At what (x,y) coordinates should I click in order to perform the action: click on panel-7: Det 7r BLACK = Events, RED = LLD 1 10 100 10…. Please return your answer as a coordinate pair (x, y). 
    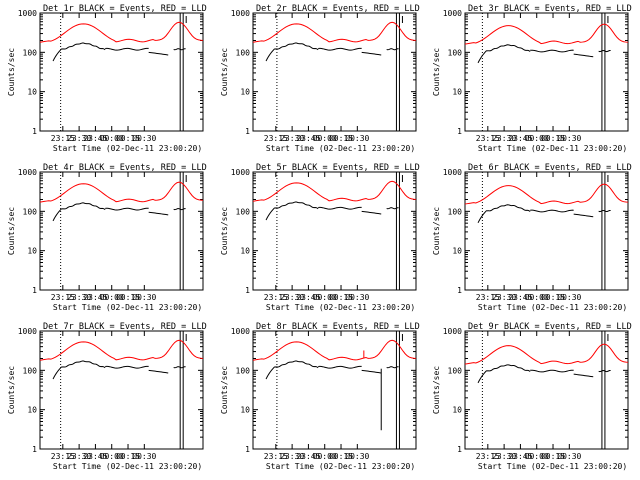
    Looking at the image, I should click on (107, 396).